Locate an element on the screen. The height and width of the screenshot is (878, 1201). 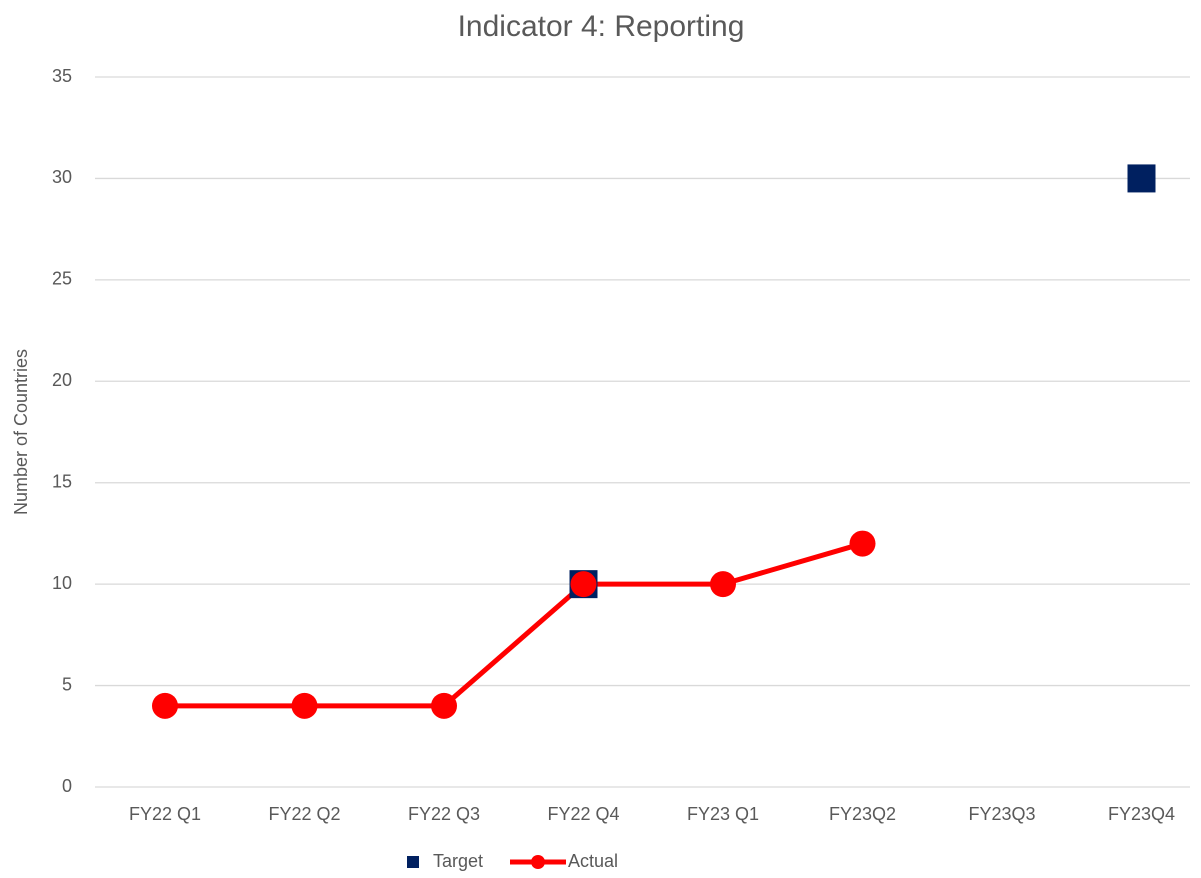
x-tick-label: FY23Q4 is located at coordinates (1141, 814).